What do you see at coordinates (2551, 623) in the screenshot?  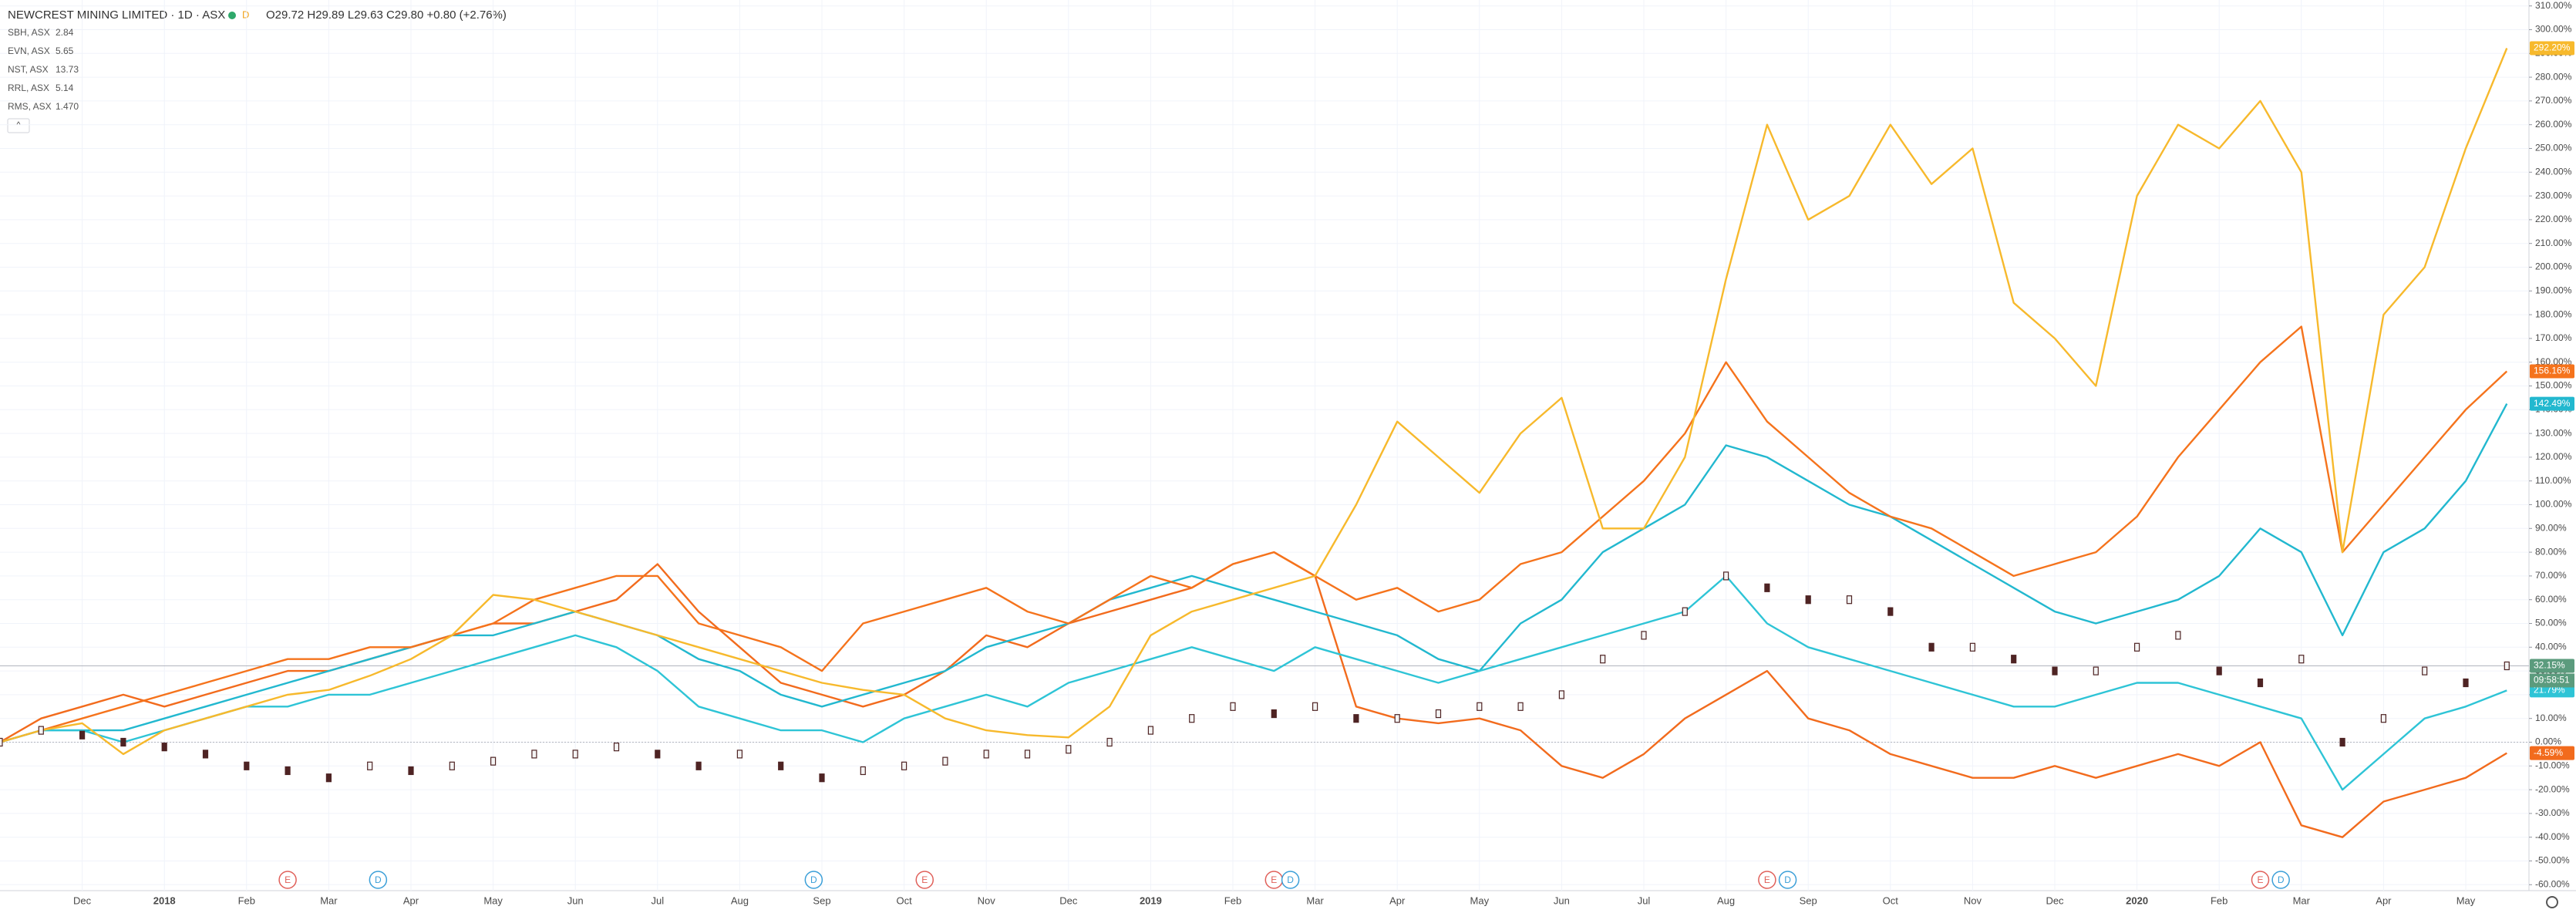 I see `y-tick-label: 50.00%` at bounding box center [2551, 623].